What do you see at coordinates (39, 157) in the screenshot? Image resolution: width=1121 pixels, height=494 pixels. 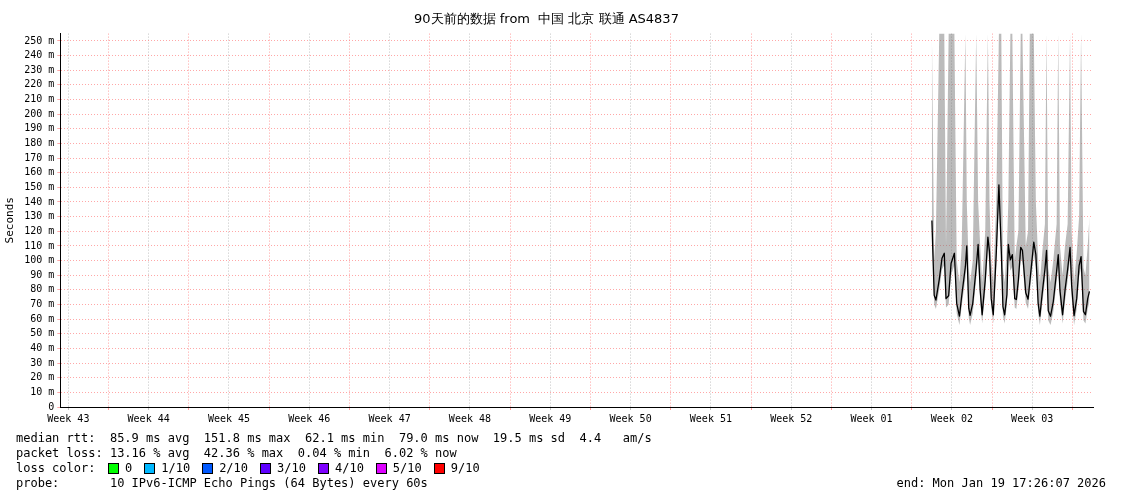 I see `y-tick-label: 170 m` at bounding box center [39, 157].